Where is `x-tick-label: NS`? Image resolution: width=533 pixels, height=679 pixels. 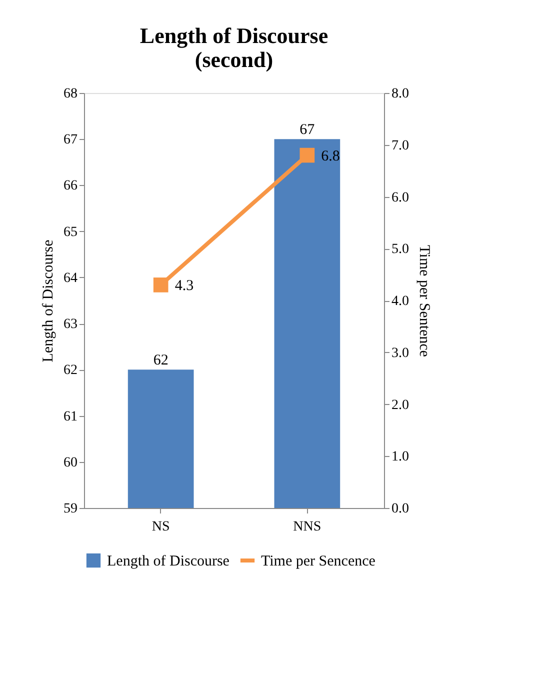 x-tick-label: NS is located at coordinates (161, 527).